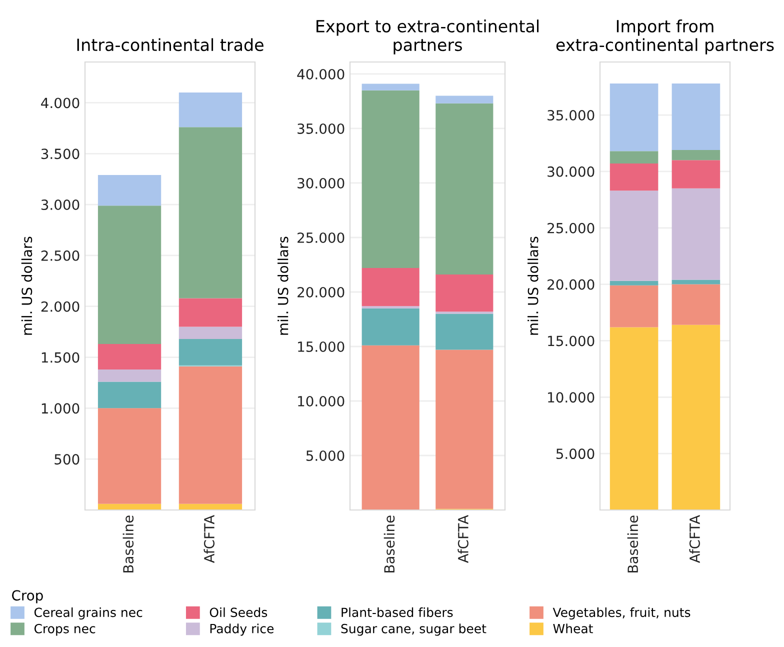 The width and height of the screenshot is (784, 647). Describe the element at coordinates (60, 154) in the screenshot. I see `y-tick-label: 3.500` at that location.